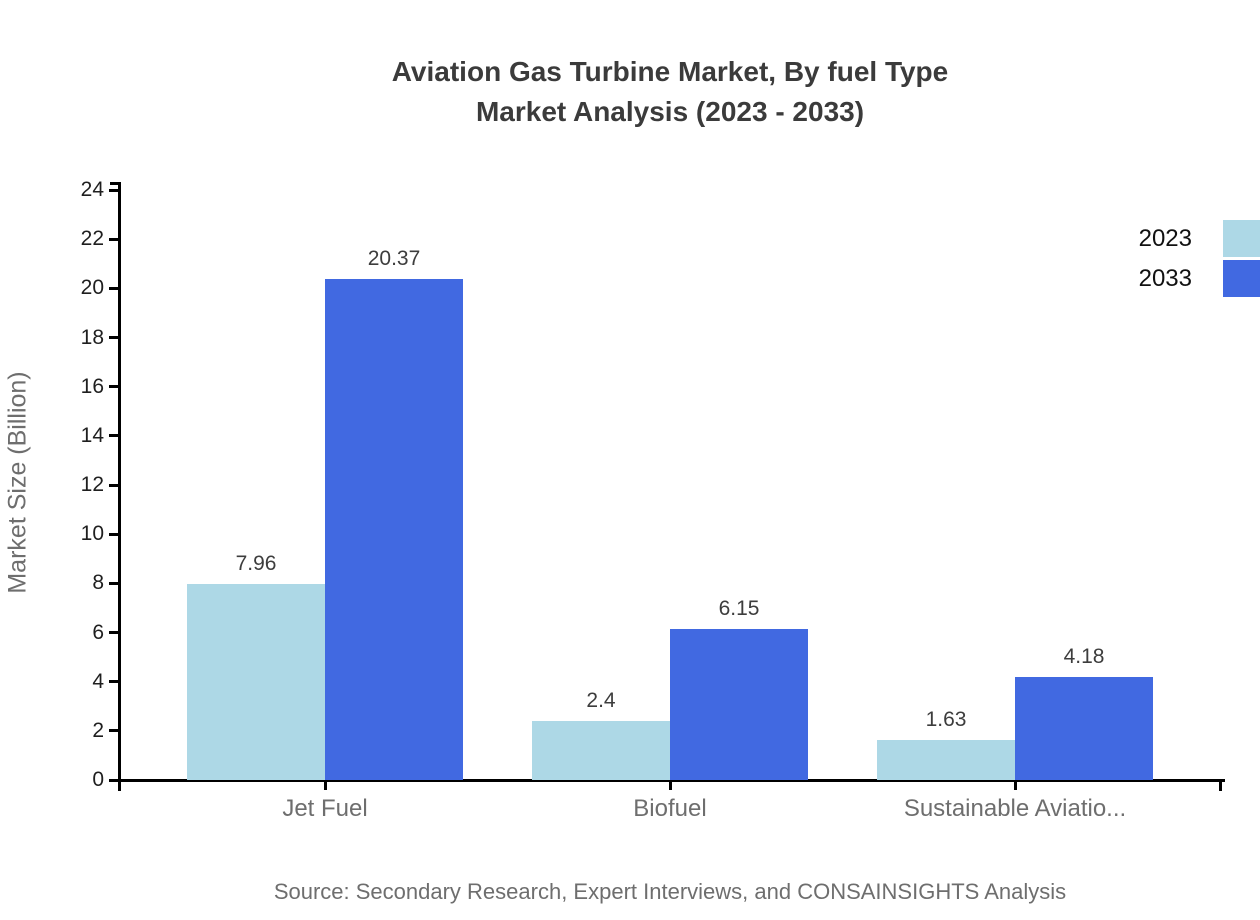 The height and width of the screenshot is (920, 1260). What do you see at coordinates (92, 484) in the screenshot?
I see `y-axis-tick-label: 12` at bounding box center [92, 484].